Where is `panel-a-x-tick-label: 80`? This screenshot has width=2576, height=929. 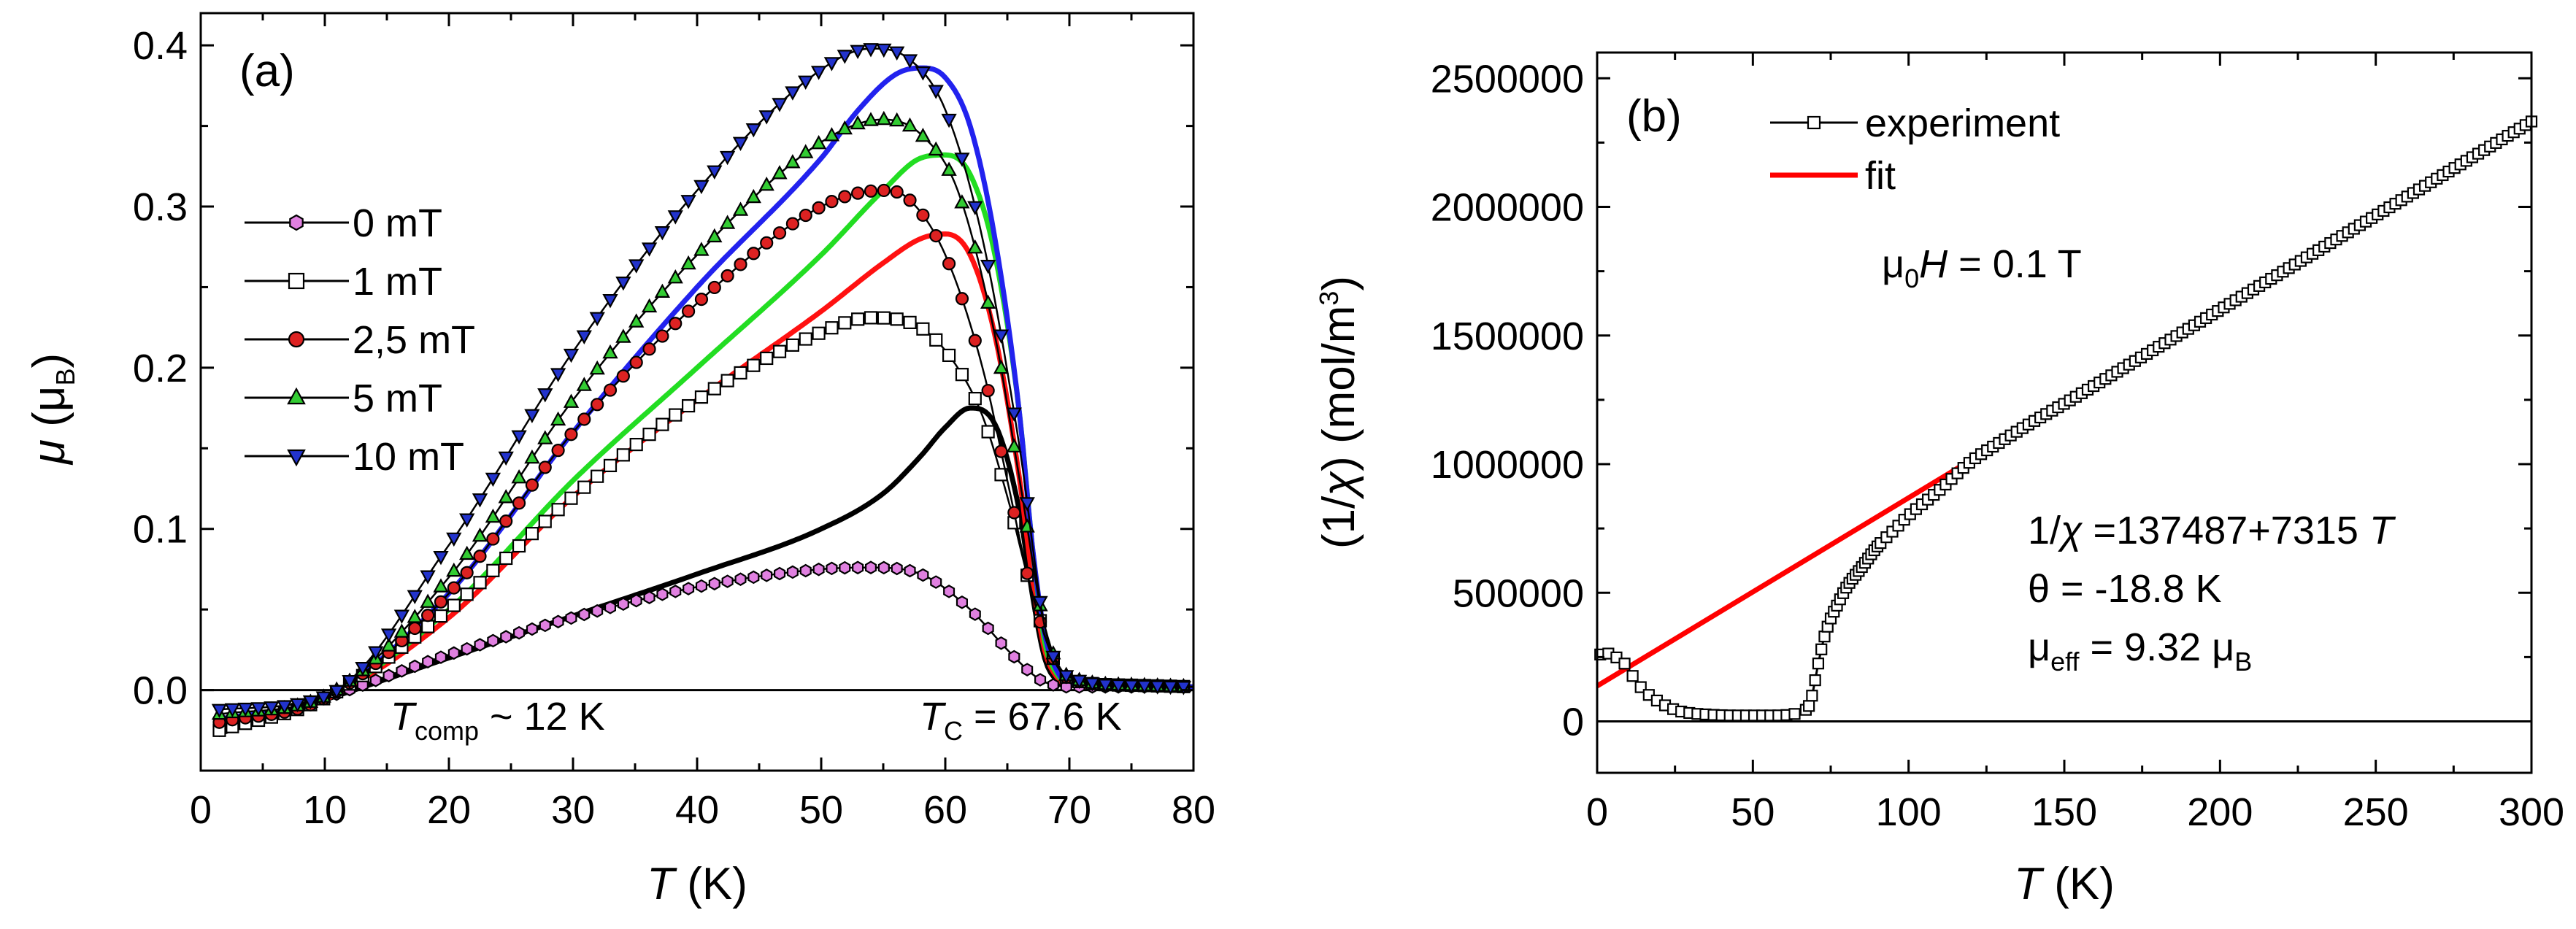 panel-a-x-tick-label: 80 is located at coordinates (1193, 810).